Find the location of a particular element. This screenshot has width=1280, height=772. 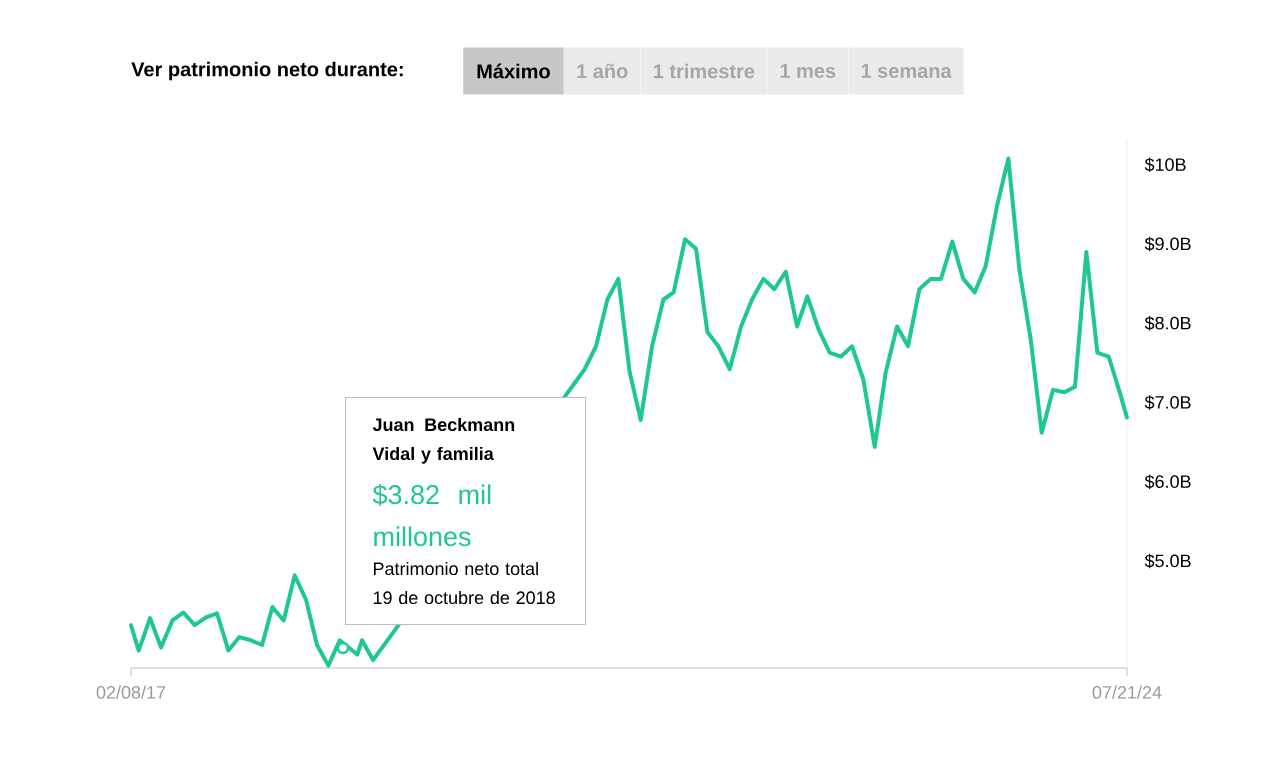

text: Máximo is located at coordinates (513, 71).